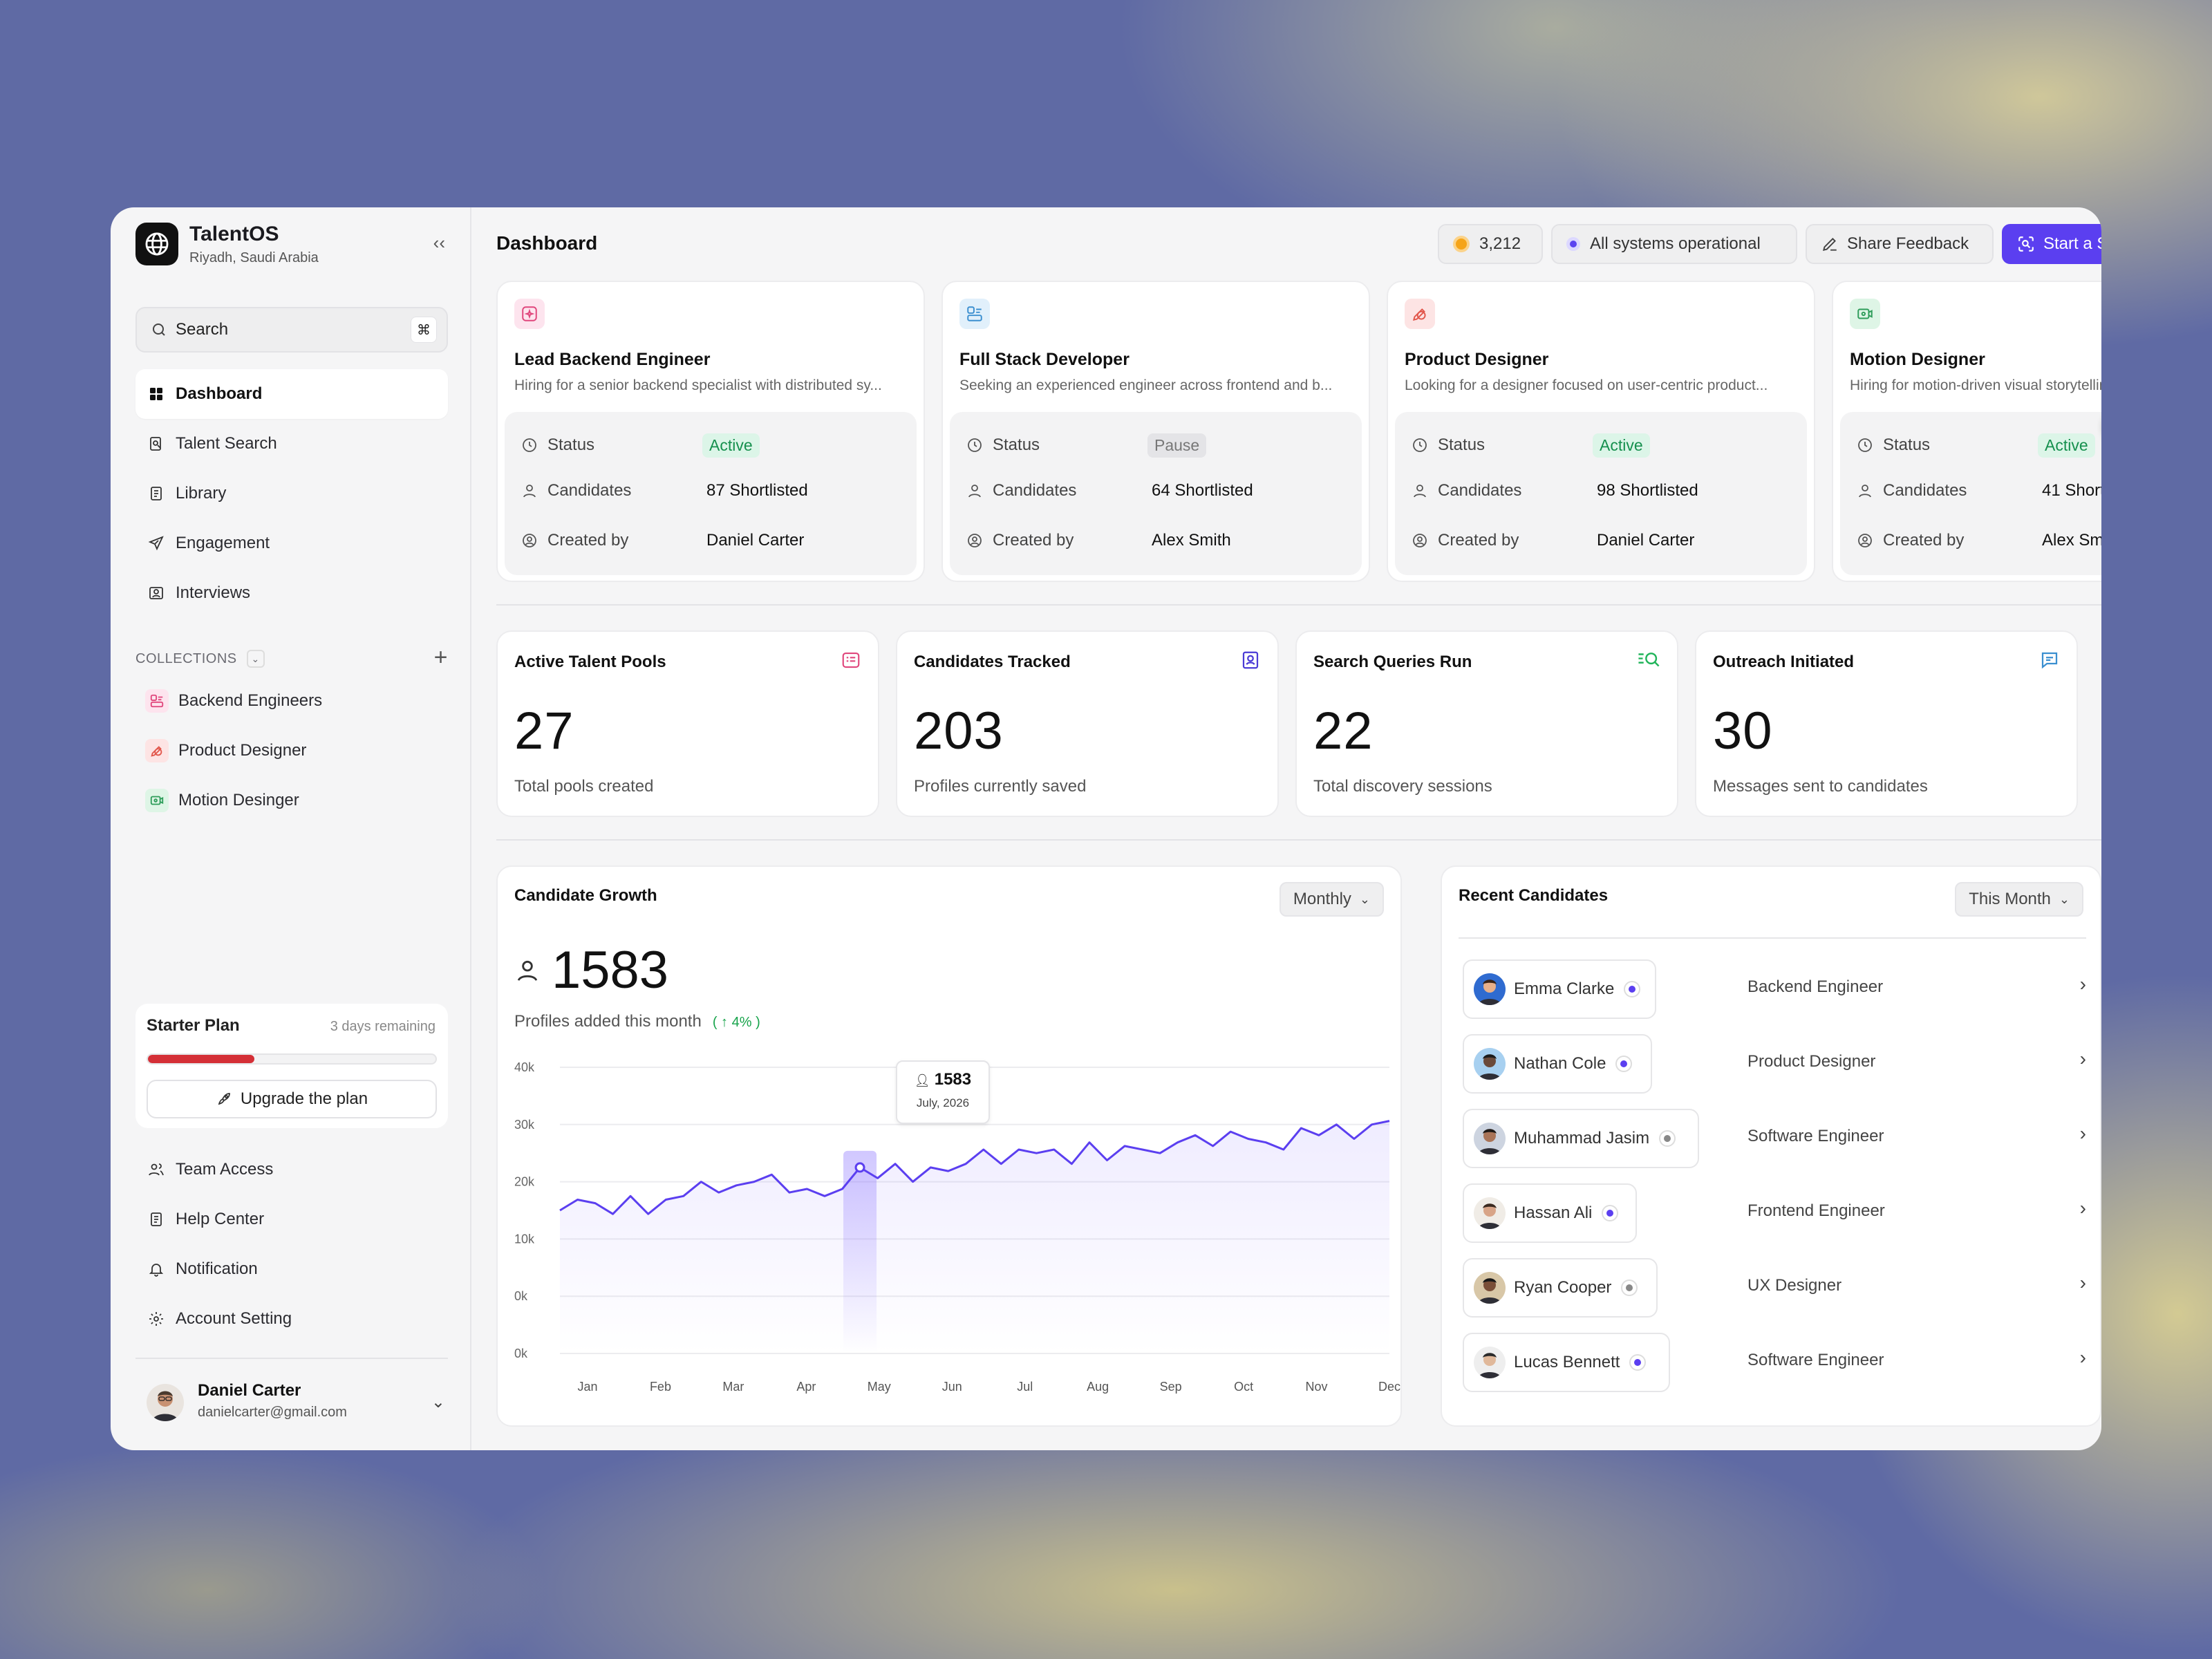 This screenshot has width=2212, height=1659. Describe the element at coordinates (233, 701) in the screenshot. I see `collection-backend-engineers: Backend Engineers` at that location.